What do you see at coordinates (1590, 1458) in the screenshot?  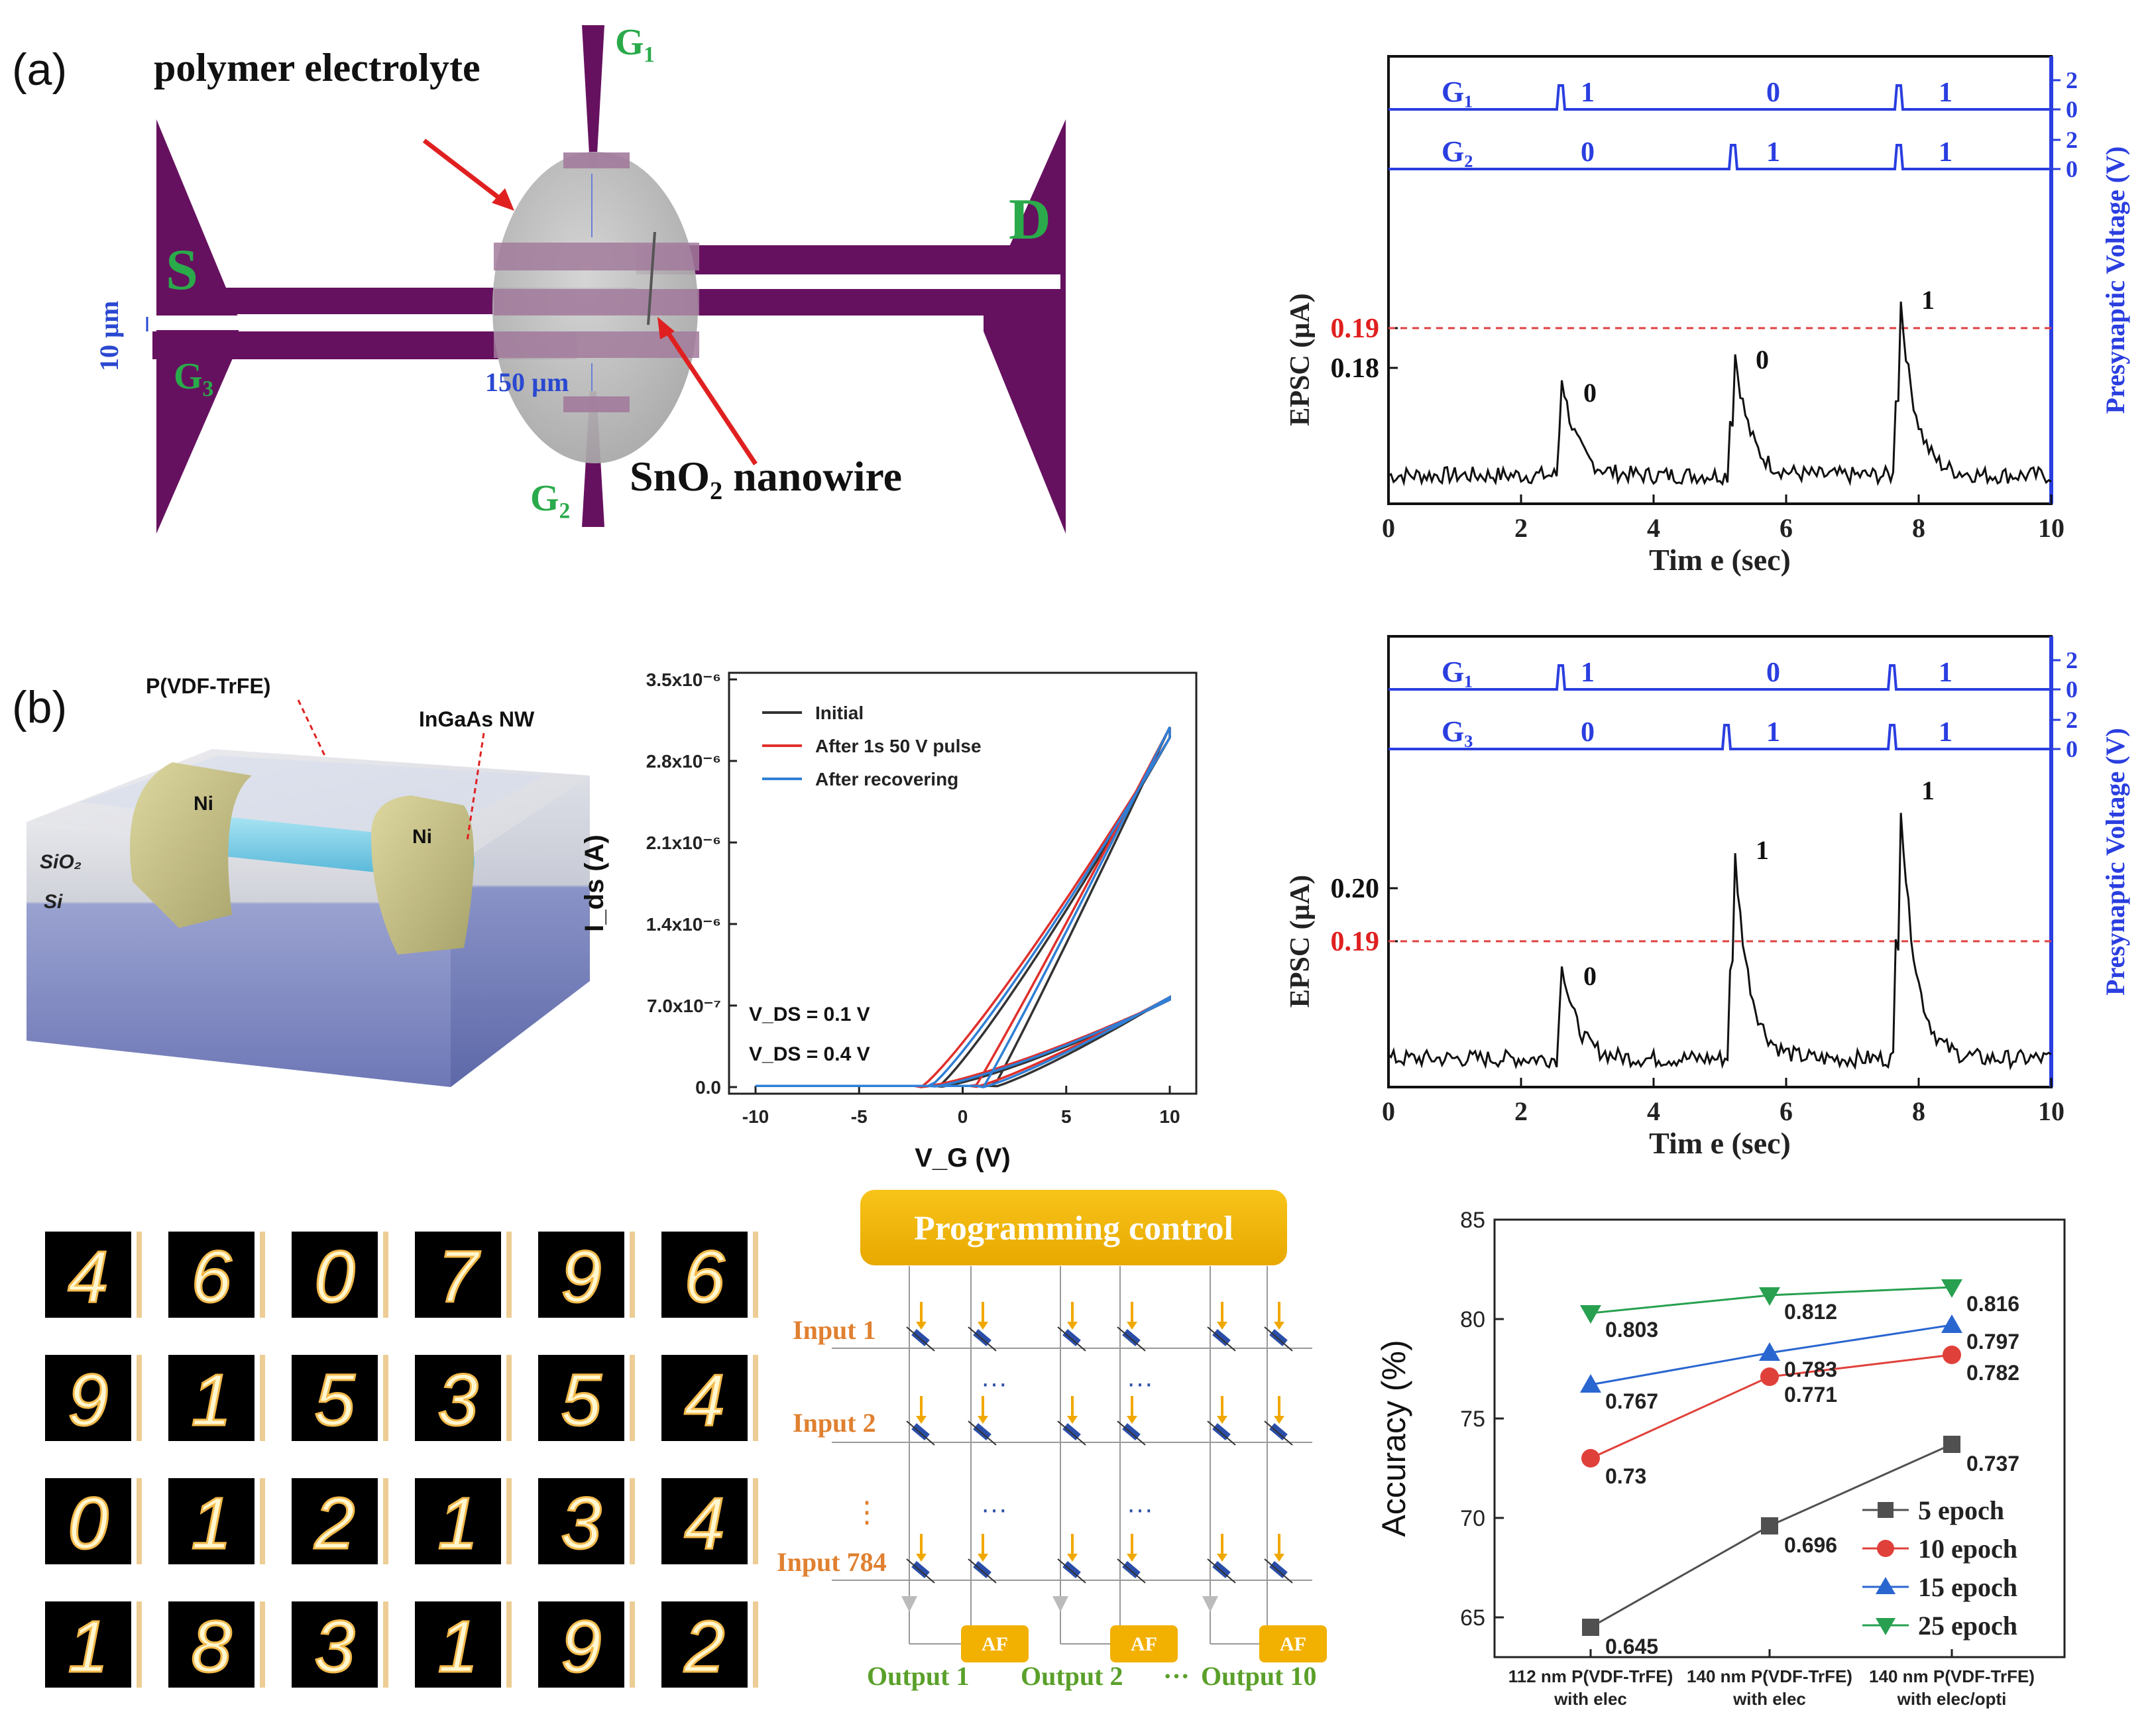 I see `marker-circle` at bounding box center [1590, 1458].